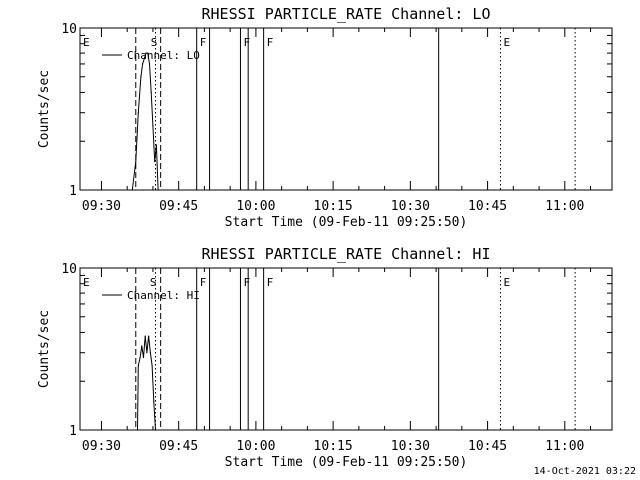 Image resolution: width=640 pixels, height=480 pixels. I want to click on legend-entry: Channel: HI, so click(163, 295).